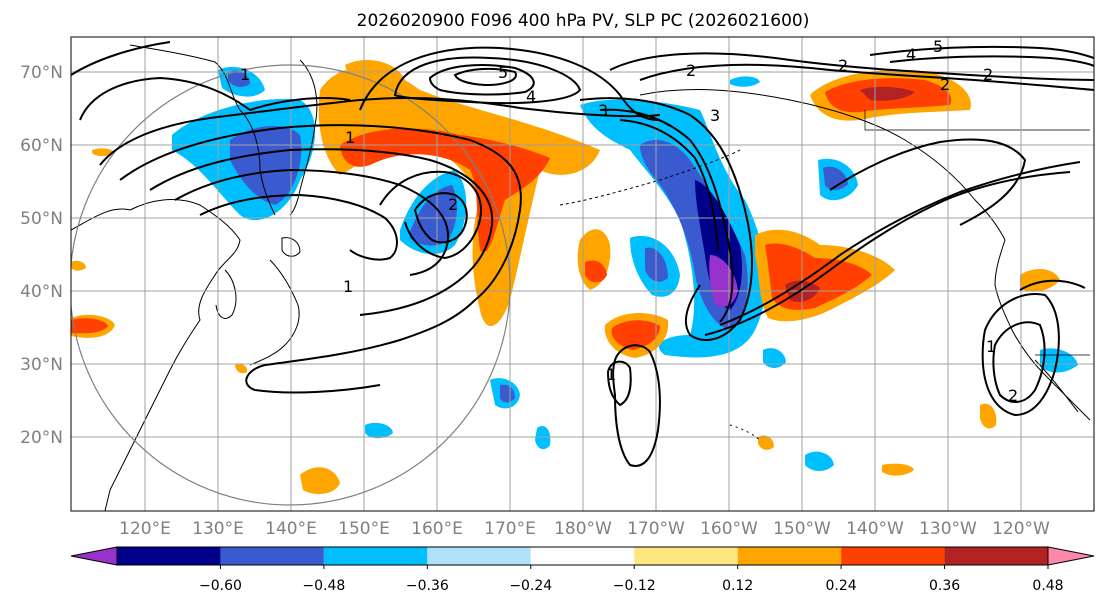 The image size is (1105, 604). I want to click on longitude-label: 130°E, so click(218, 529).